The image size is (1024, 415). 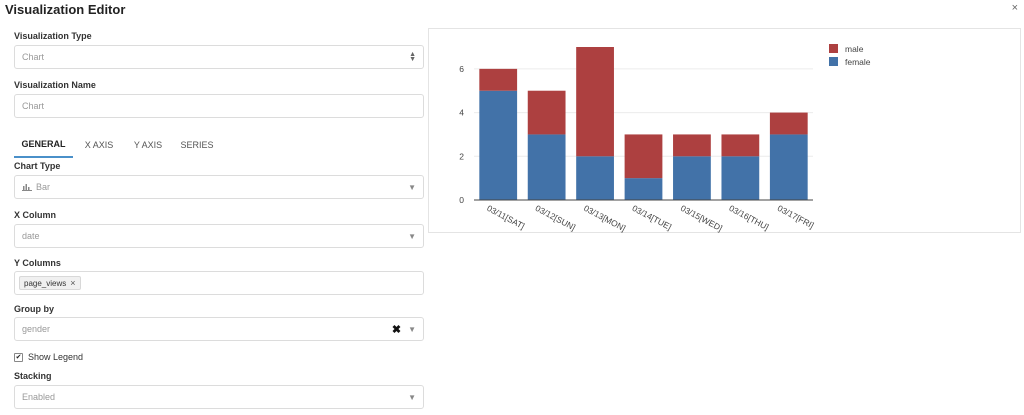 What do you see at coordinates (396, 329) in the screenshot?
I see `clear-icon: ✖` at bounding box center [396, 329].